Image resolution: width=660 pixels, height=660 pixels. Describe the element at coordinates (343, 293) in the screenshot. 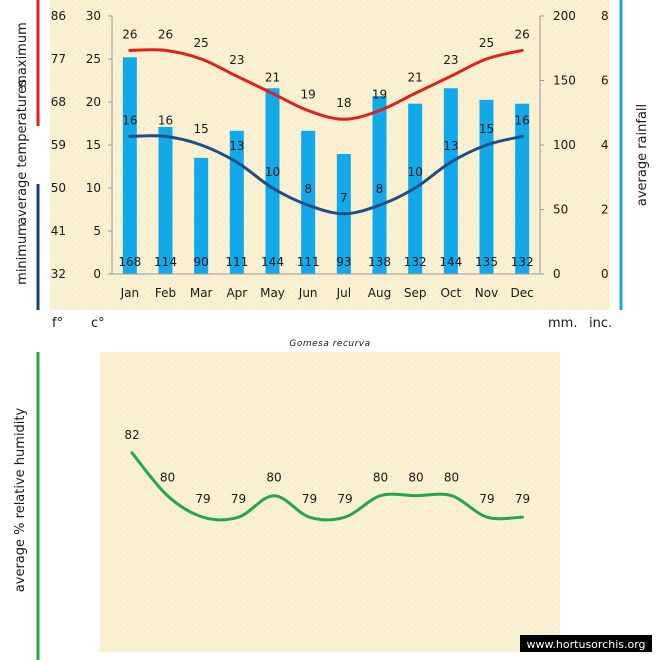

I see `month-label-jul: Jul` at that location.